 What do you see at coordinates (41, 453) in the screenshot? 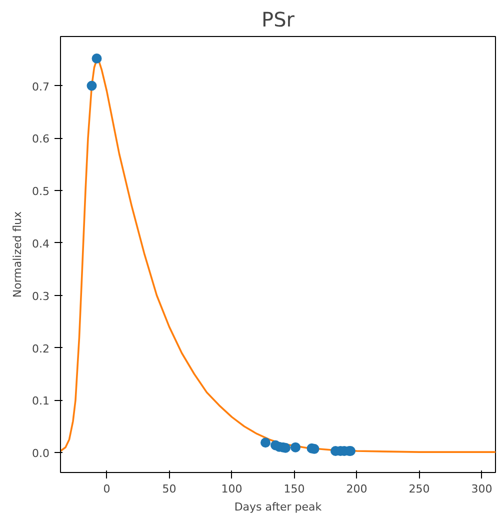
I see `y-tick-label: 0.0` at bounding box center [41, 453].